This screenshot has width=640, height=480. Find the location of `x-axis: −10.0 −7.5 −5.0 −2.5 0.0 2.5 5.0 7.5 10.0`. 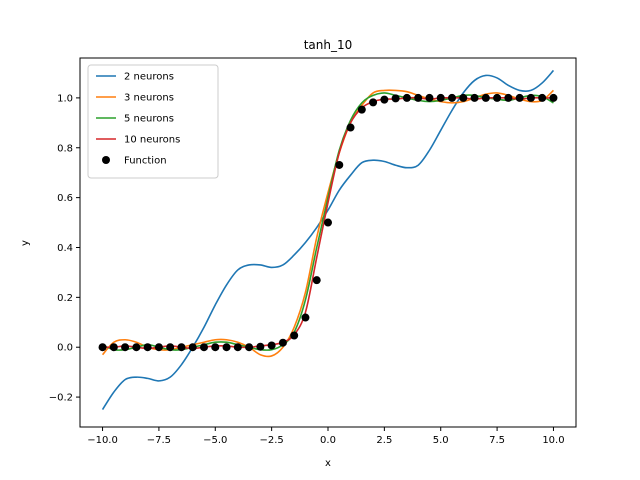

x-axis: −10.0 −7.5 −5.0 −2.5 0.0 2.5 5.0 7.5 10.0 is located at coordinates (326, 436).